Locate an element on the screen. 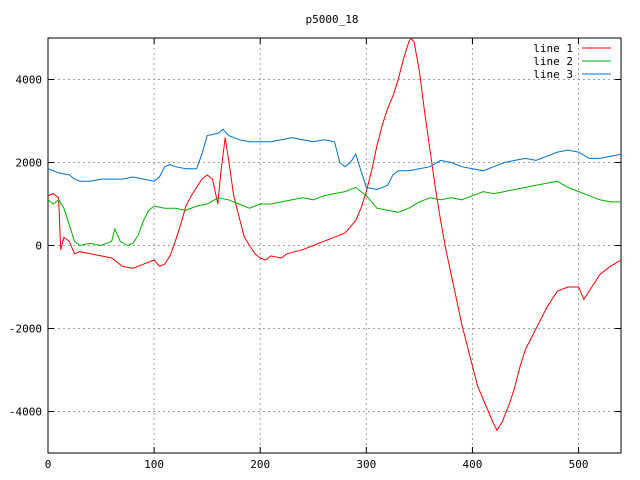 This screenshot has width=640, height=480. legend-label-3: line 3 is located at coordinates (553, 74).